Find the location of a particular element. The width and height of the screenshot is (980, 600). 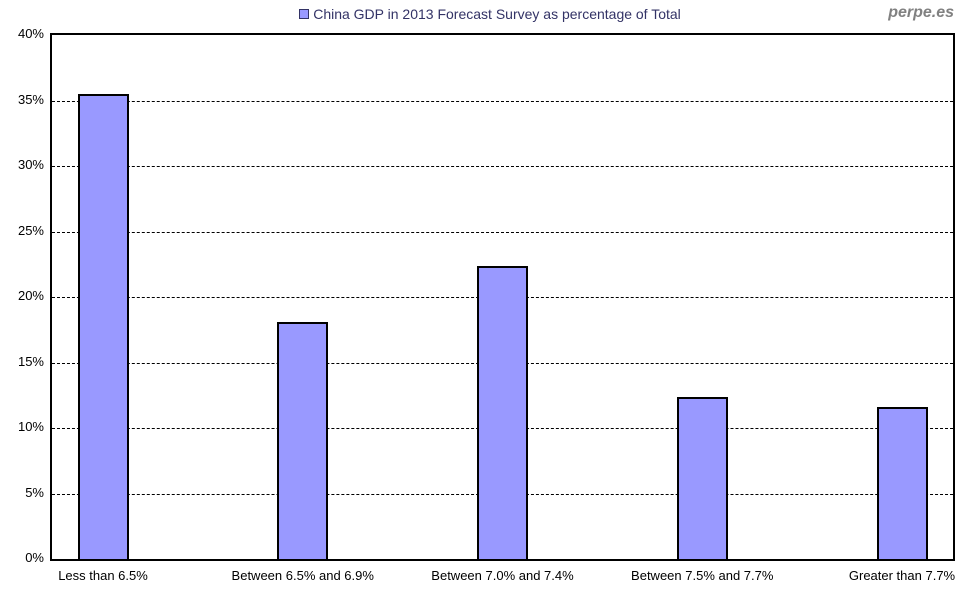

y-axis-label: 40% is located at coordinates (30, 33).